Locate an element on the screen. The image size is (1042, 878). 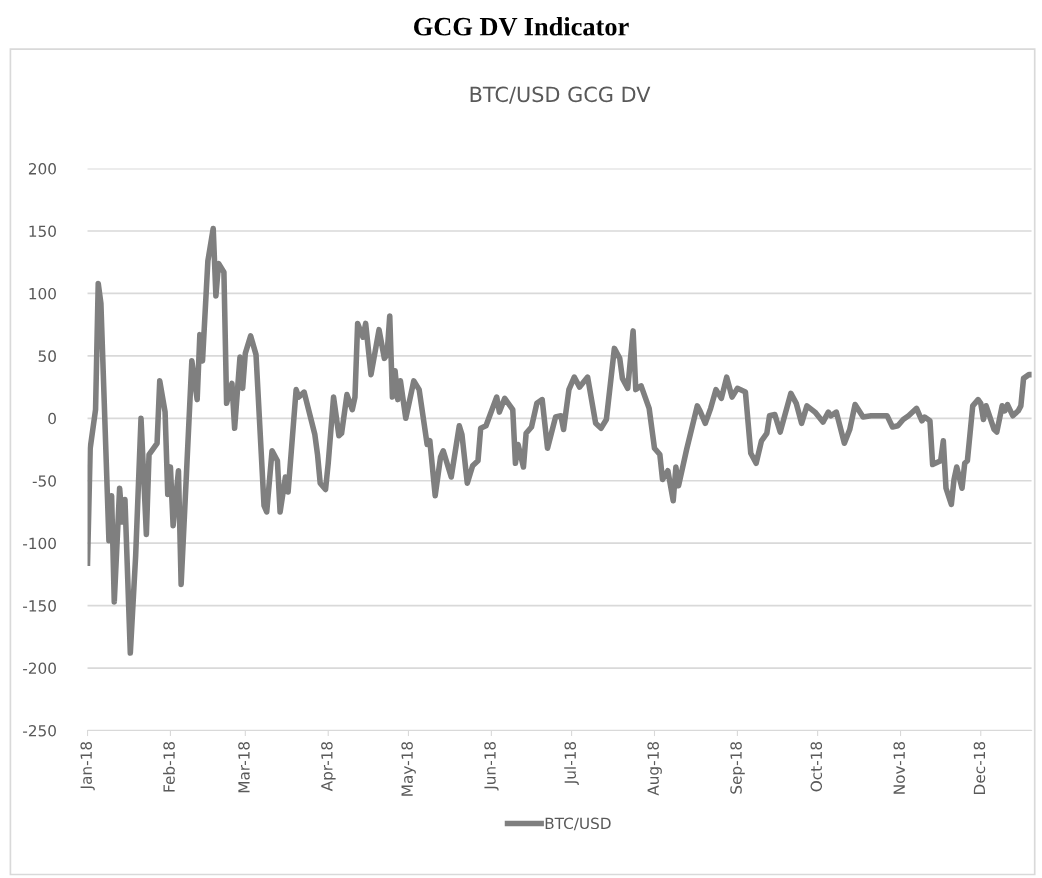
x-tick-label: Aug-18 is located at coordinates (654, 768).